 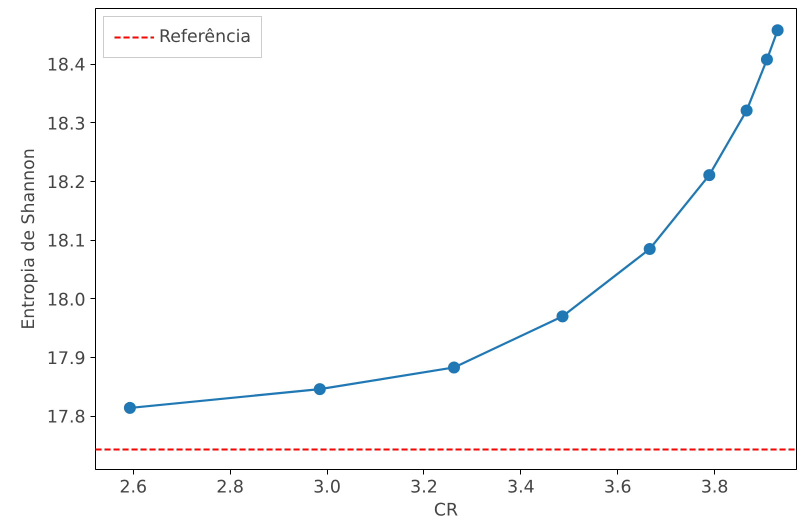 What do you see at coordinates (66, 66) in the screenshot?
I see `y-tick-label: 18.4` at bounding box center [66, 66].